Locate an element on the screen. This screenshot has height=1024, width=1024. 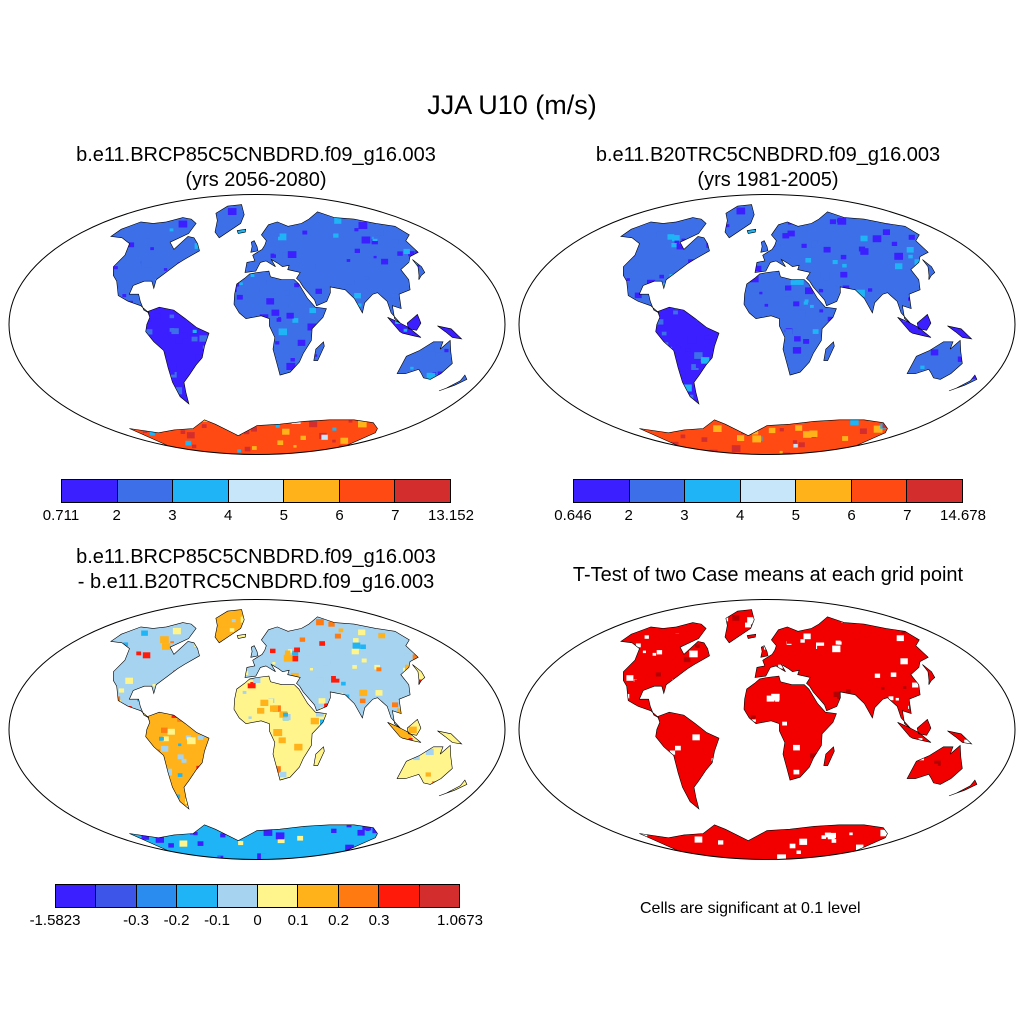
colorbar-label: 0 is located at coordinates (257, 920).